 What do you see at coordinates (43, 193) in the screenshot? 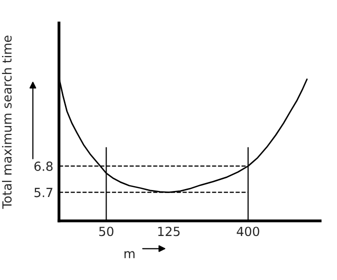
I see `y-tick-label: 5.7` at bounding box center [43, 193].